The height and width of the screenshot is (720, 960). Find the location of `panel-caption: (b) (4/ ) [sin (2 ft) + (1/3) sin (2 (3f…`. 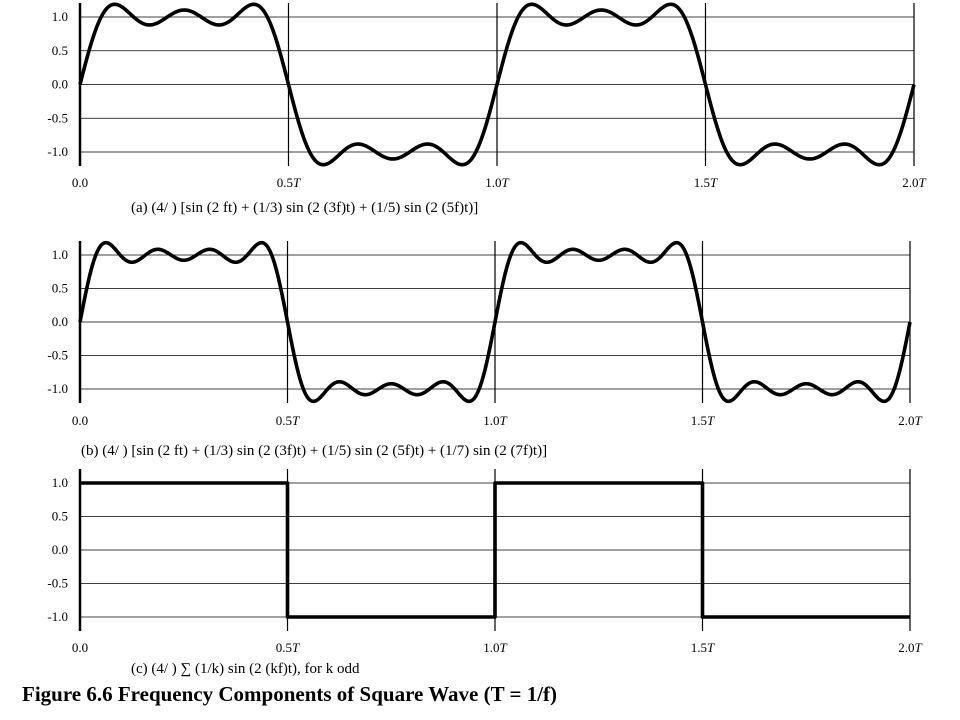

panel-caption: (b) (4/ ) [sin (2 ft) + (1/3) sin (2 (3f… is located at coordinates (314, 451).